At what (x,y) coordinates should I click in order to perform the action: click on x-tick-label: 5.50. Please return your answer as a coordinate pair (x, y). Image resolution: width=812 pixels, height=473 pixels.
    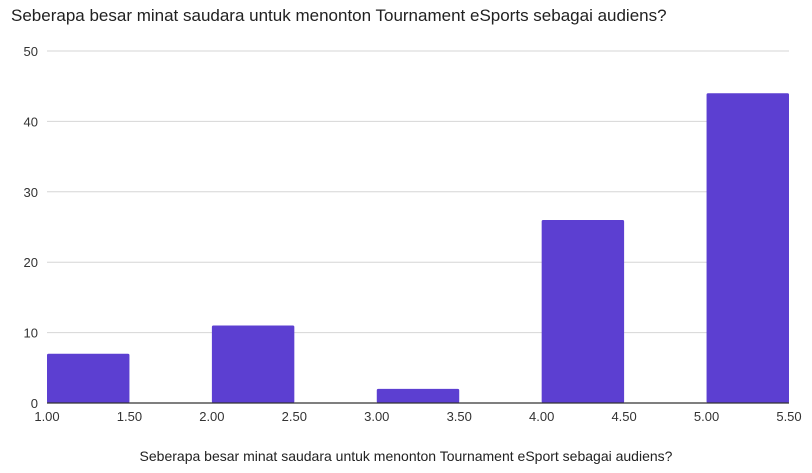
    Looking at the image, I should click on (788, 416).